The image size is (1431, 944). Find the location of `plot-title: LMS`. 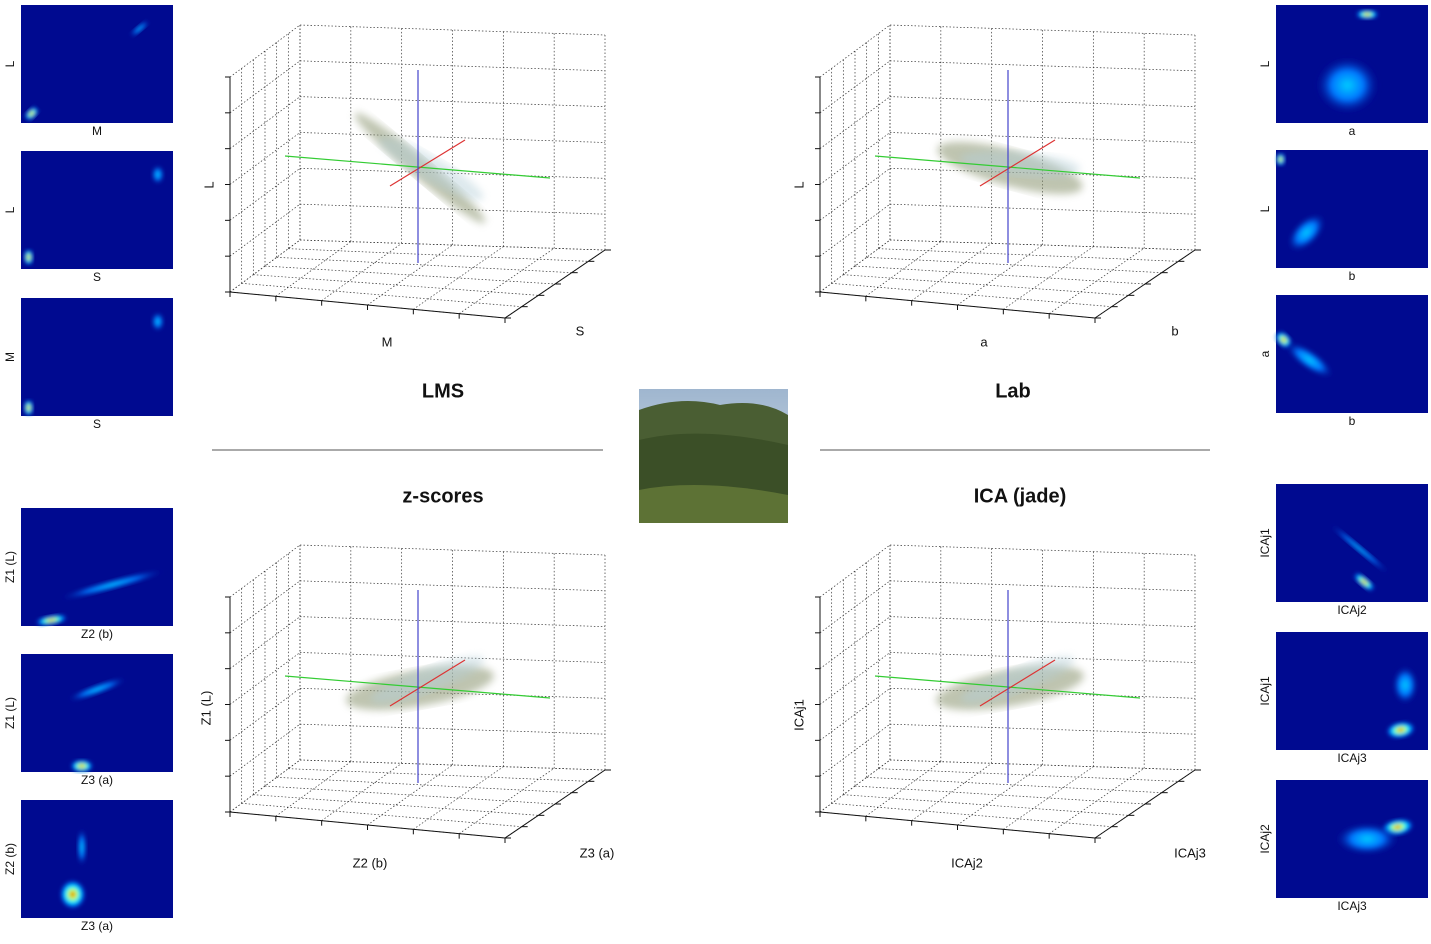

plot-title: LMS is located at coordinates (443, 391).